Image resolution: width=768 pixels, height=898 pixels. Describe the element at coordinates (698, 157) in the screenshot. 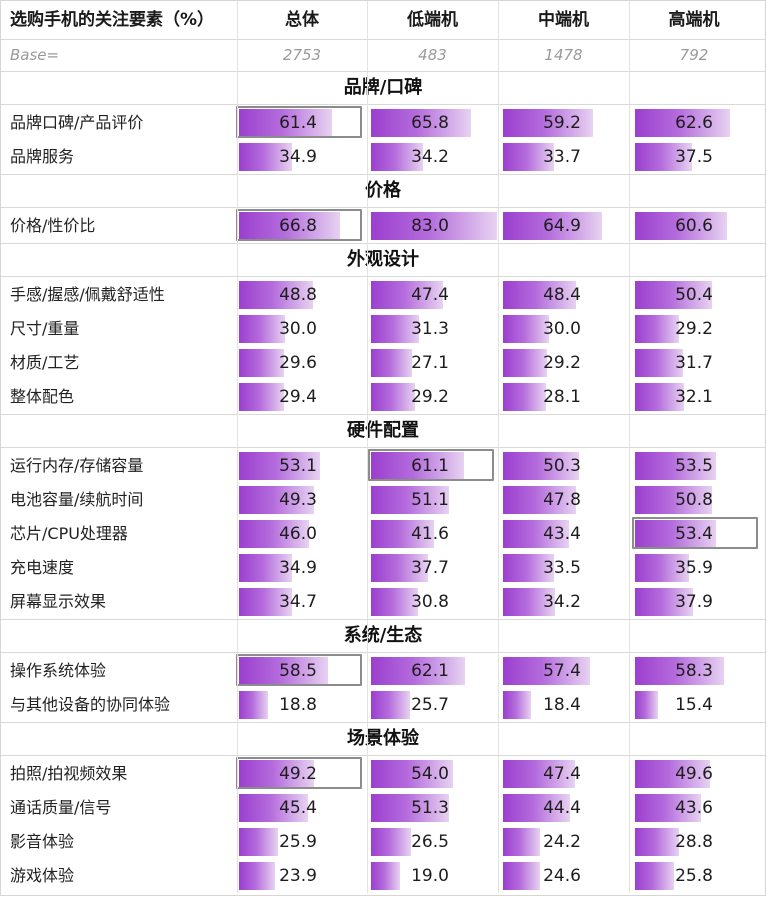

I see `bar-cell: 37.5` at that location.